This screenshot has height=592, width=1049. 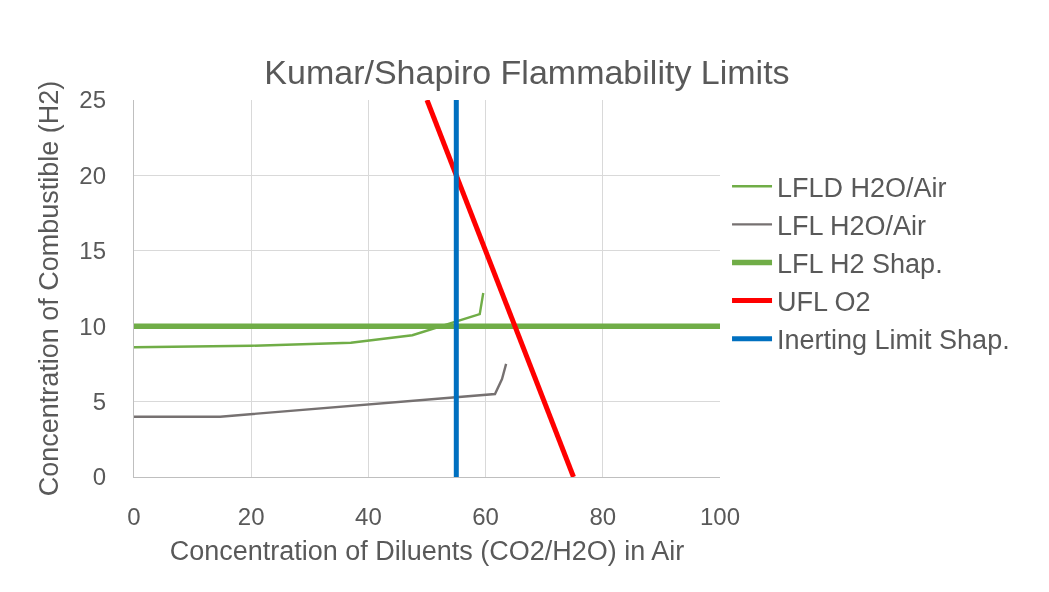 What do you see at coordinates (527, 71) in the screenshot?
I see `chart-title: Kumar/Shapiro Flammability Limits` at bounding box center [527, 71].